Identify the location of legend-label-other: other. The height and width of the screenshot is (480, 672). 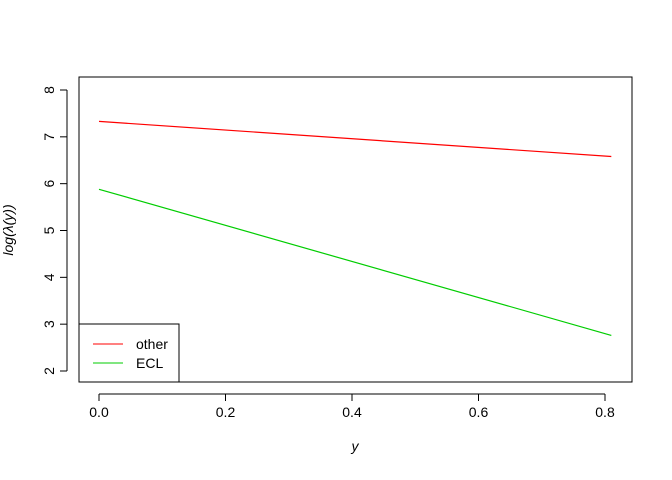
(152, 344).